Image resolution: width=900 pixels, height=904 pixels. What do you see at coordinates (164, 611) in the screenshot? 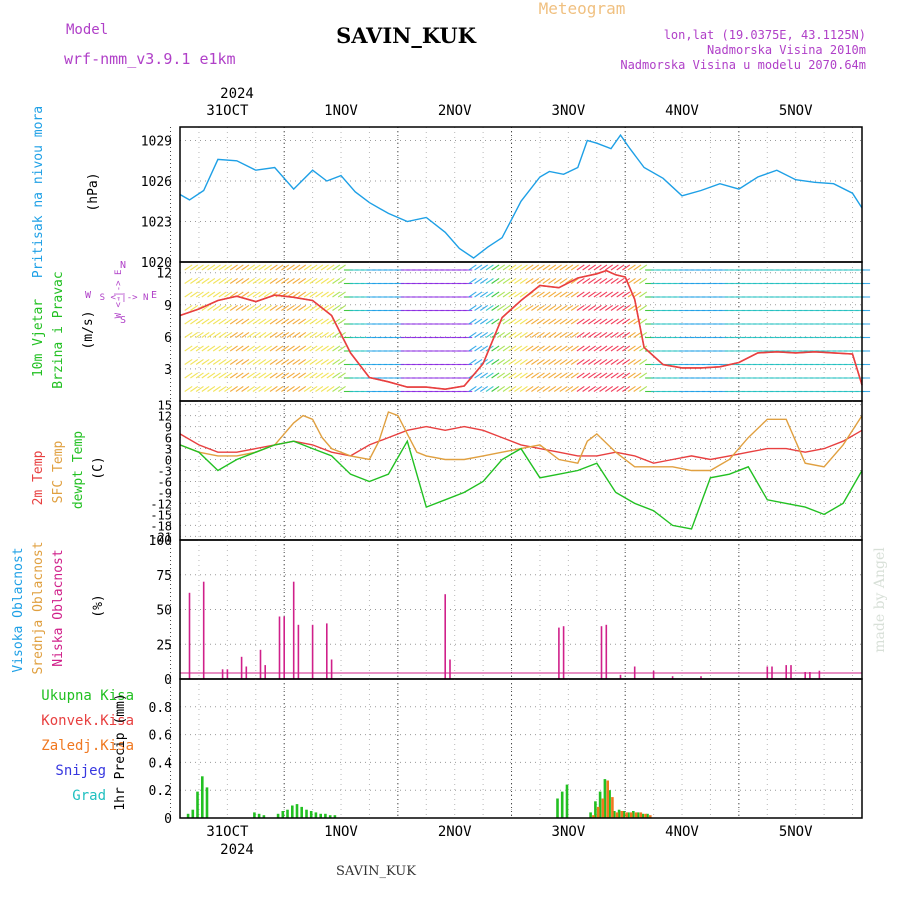
I see `y-tick-label: 50` at bounding box center [164, 611].